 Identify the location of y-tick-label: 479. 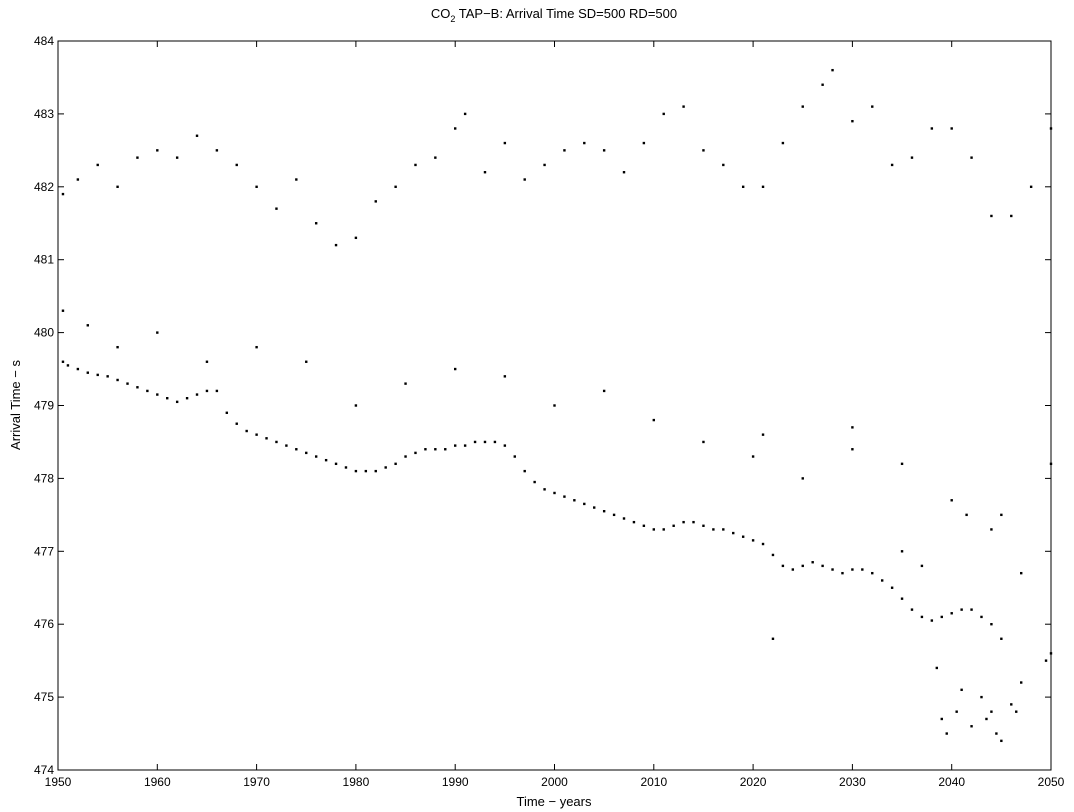
(44, 406).